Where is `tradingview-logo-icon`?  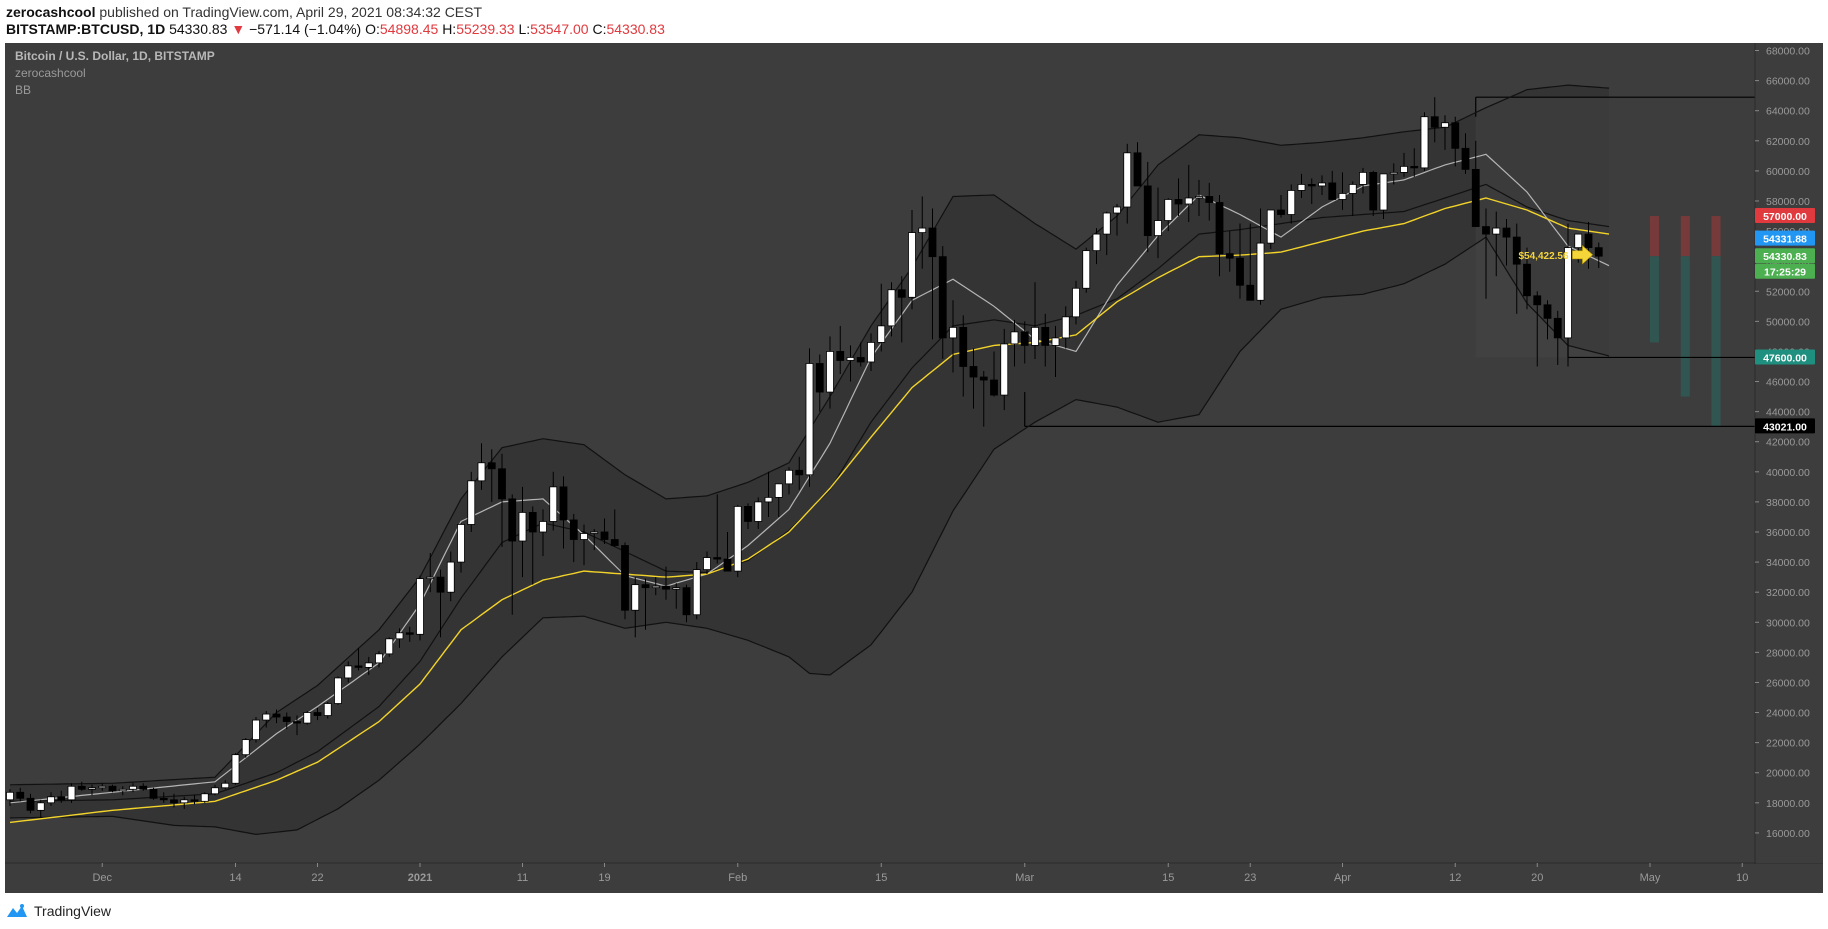 tradingview-logo-icon is located at coordinates (17, 911).